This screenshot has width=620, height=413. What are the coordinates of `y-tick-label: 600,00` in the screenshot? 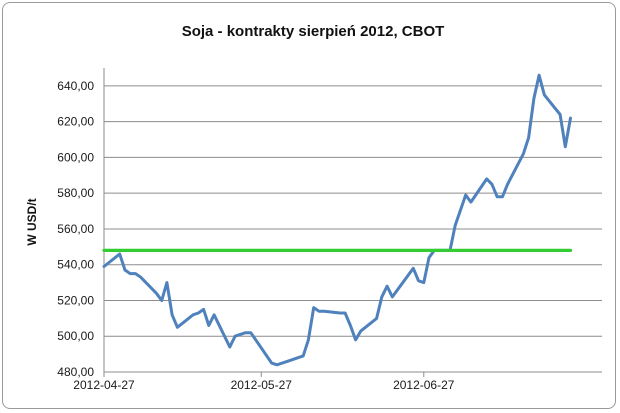 It's located at (75, 157).